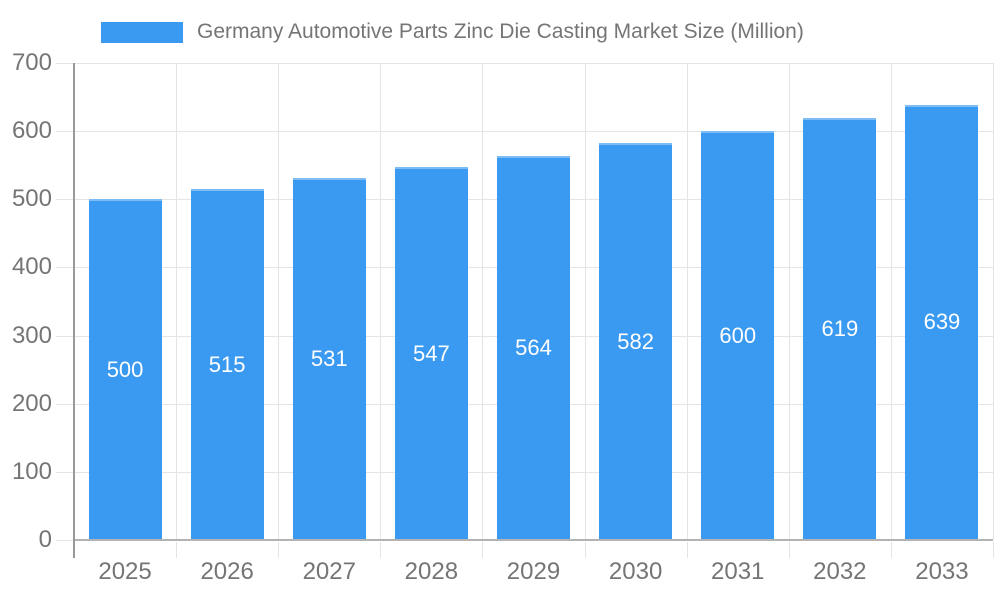 The image size is (1000, 600). Describe the element at coordinates (840, 571) in the screenshot. I see `x-axis-label: 2032` at that location.